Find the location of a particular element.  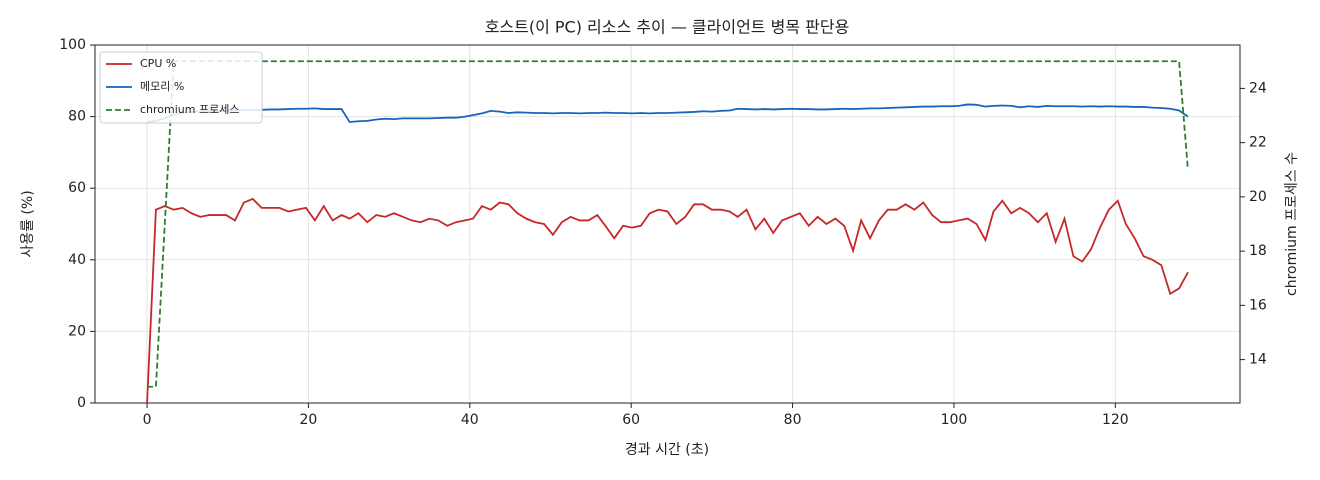

series-line is located at coordinates (667, 113).